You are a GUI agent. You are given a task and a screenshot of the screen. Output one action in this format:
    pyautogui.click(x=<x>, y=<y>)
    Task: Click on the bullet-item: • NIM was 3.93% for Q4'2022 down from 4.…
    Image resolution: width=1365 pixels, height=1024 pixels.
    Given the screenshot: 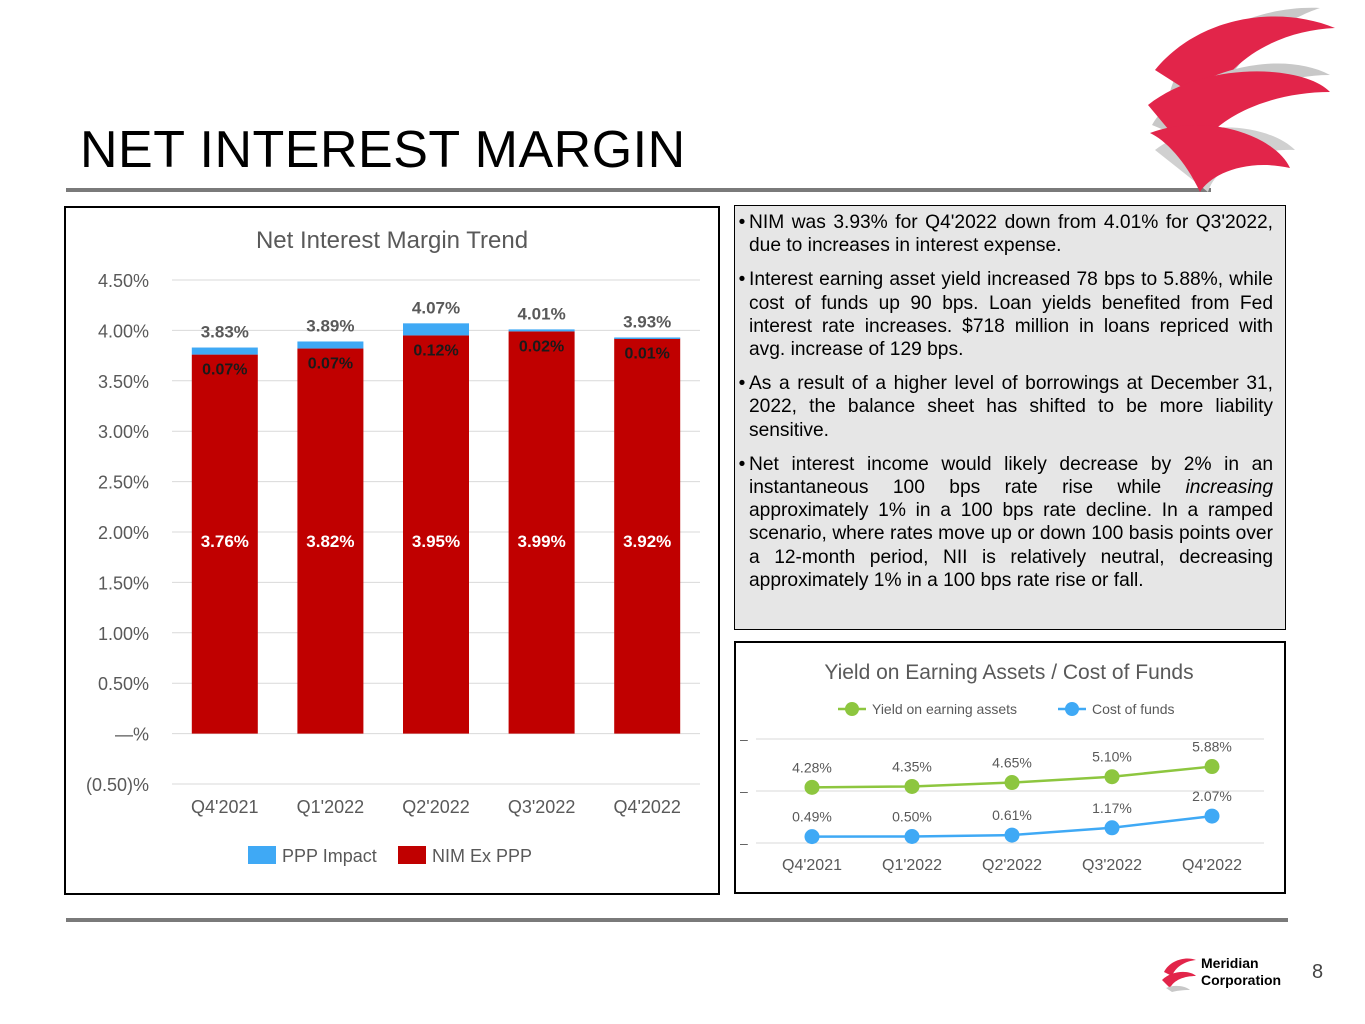 What is the action you would take?
    pyautogui.click(x=1004, y=234)
    